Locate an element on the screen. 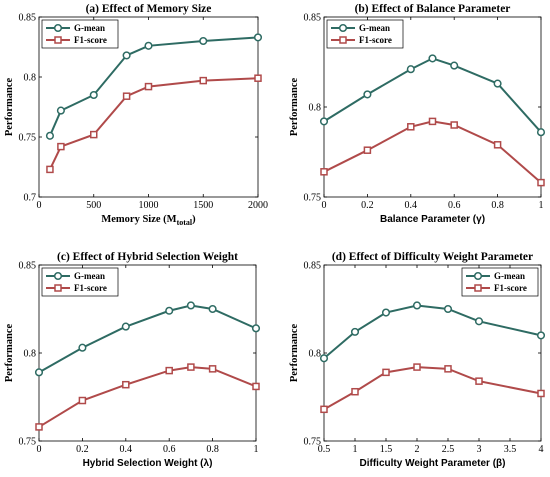 This screenshot has width=550, height=477. x-axis-label-close: ) is located at coordinates (194, 219).